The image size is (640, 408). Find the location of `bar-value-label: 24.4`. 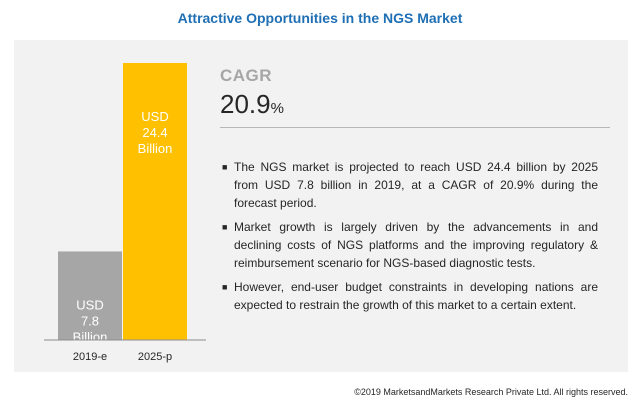

bar-value-label: 24.4 is located at coordinates (154, 132).